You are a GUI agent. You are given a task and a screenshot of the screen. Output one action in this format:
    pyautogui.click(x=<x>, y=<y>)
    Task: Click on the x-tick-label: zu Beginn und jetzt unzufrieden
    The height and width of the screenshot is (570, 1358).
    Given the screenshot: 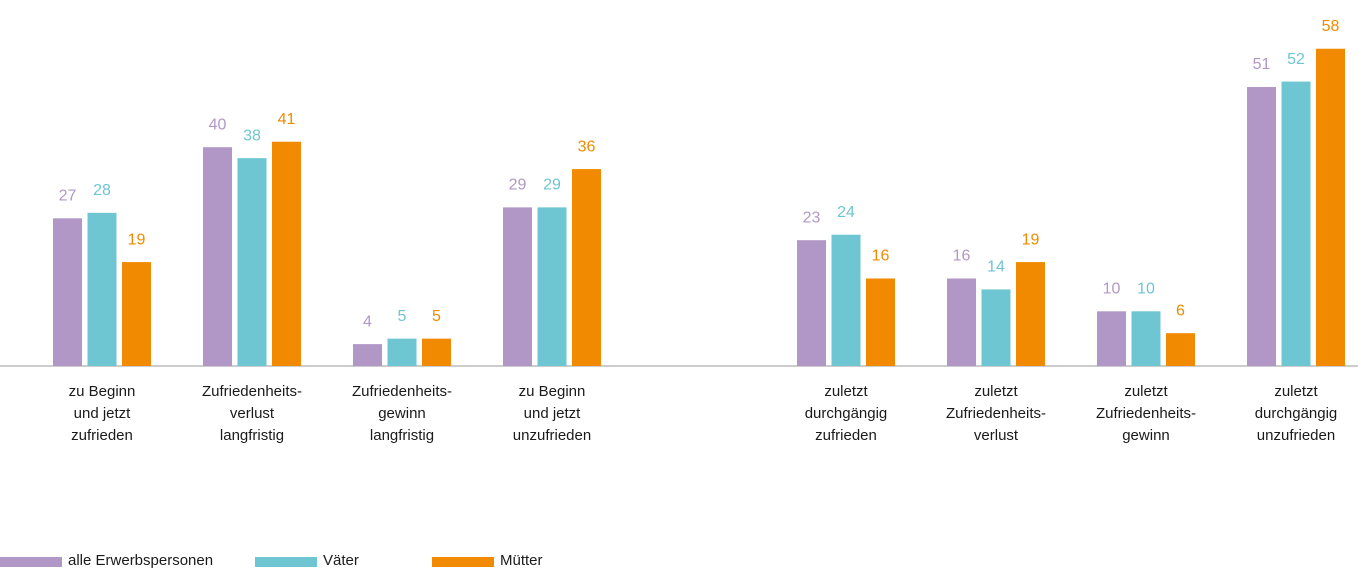 What is the action you would take?
    pyautogui.click(x=552, y=413)
    